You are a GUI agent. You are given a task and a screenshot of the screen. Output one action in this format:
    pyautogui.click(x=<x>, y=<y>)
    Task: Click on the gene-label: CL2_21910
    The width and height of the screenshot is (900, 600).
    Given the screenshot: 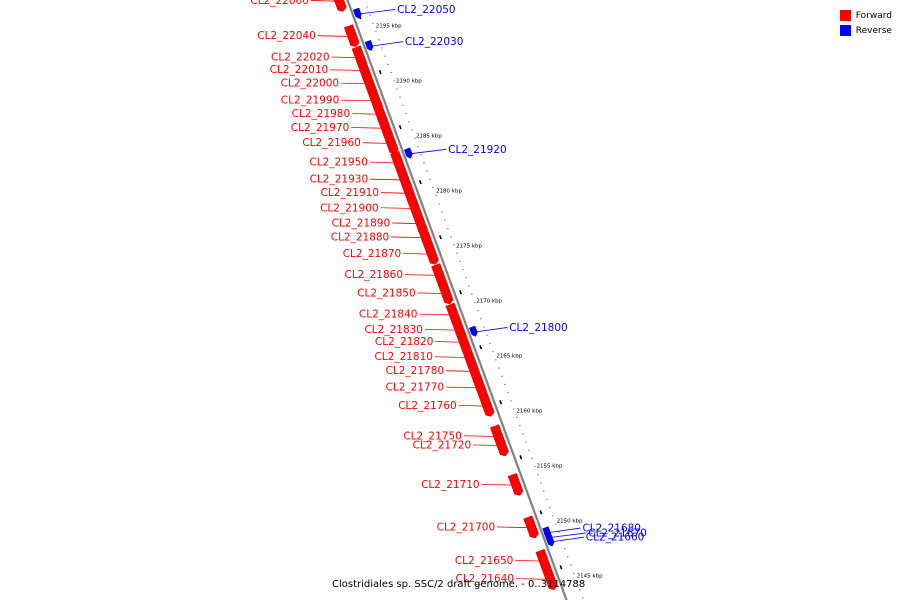 What is the action you would take?
    pyautogui.click(x=350, y=193)
    